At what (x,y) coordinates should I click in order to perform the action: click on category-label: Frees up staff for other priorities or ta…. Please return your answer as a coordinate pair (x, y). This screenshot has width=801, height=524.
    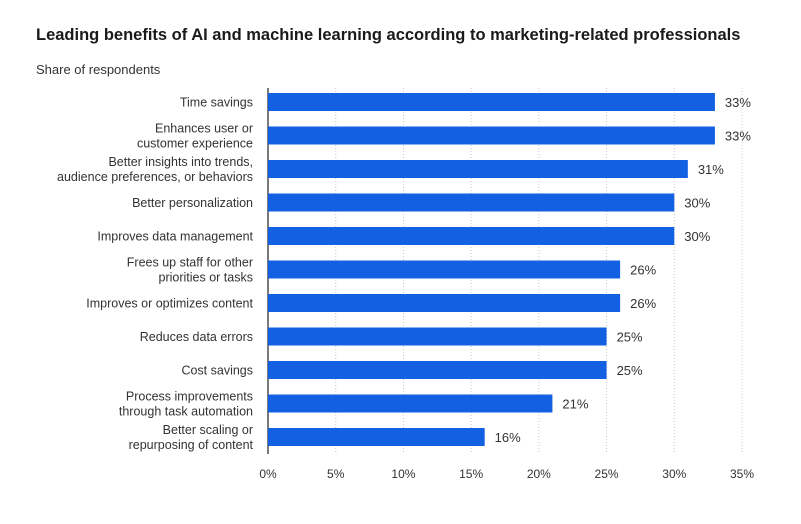
    Looking at the image, I should click on (190, 270).